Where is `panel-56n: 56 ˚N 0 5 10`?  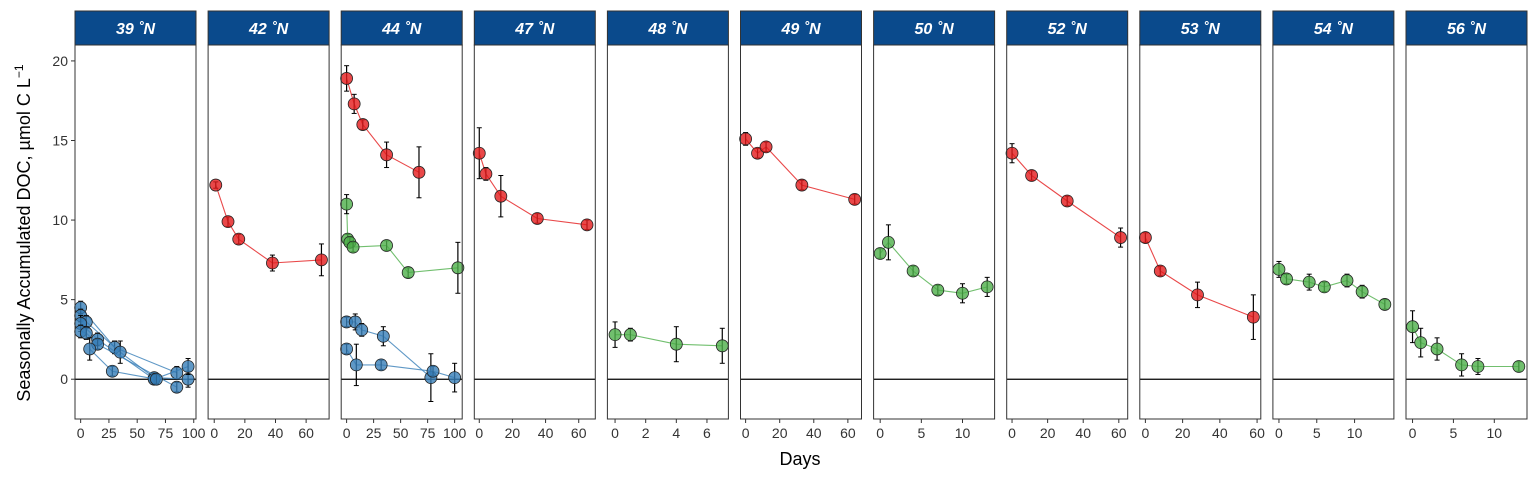 panel-56n: 56 ˚N 0 5 10 is located at coordinates (1466, 225).